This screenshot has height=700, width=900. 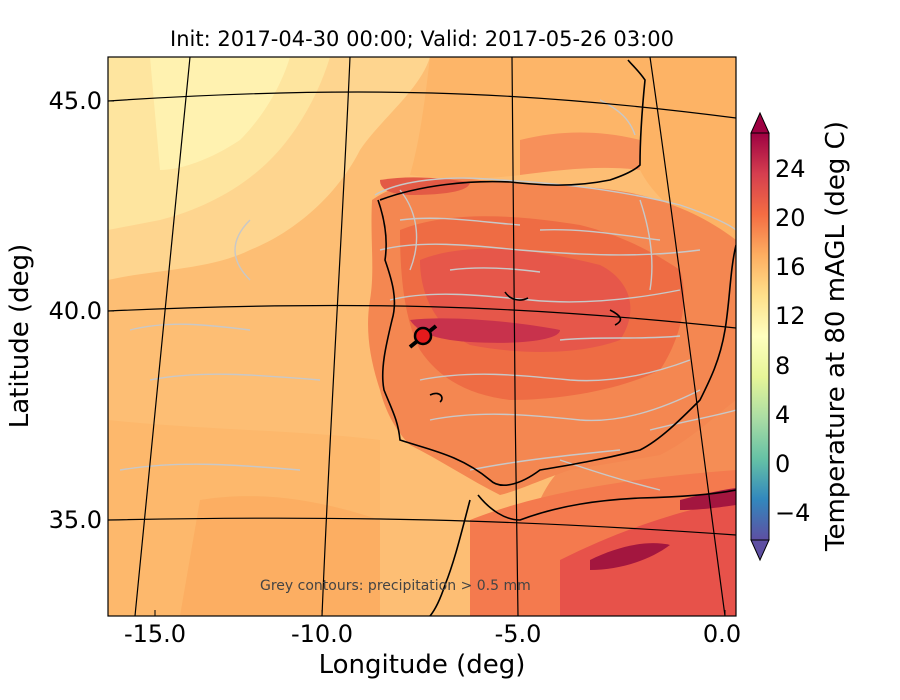 What do you see at coordinates (783, 366) in the screenshot?
I see `colorbar-tick-label: 8` at bounding box center [783, 366].